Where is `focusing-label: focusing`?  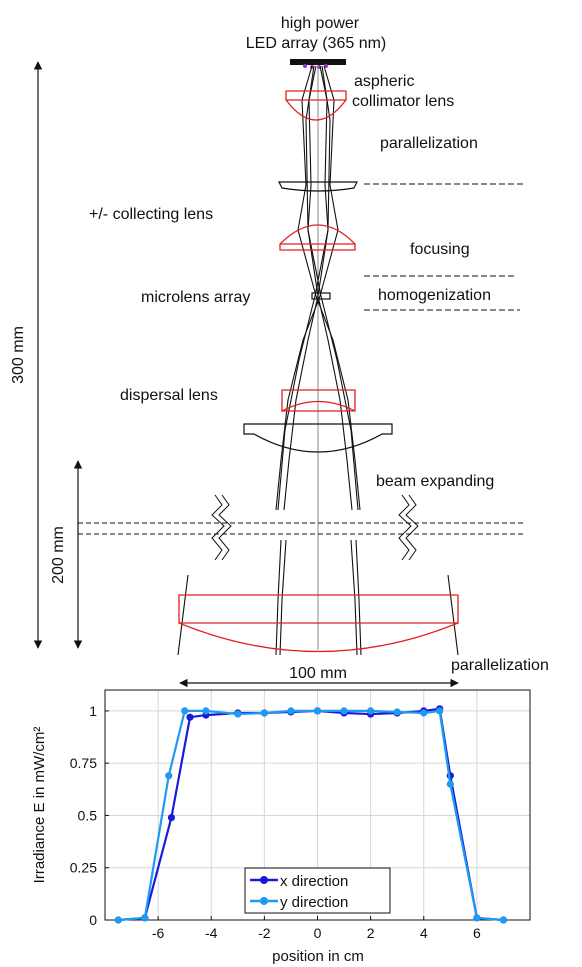
focusing-label: focusing is located at coordinates (440, 249).